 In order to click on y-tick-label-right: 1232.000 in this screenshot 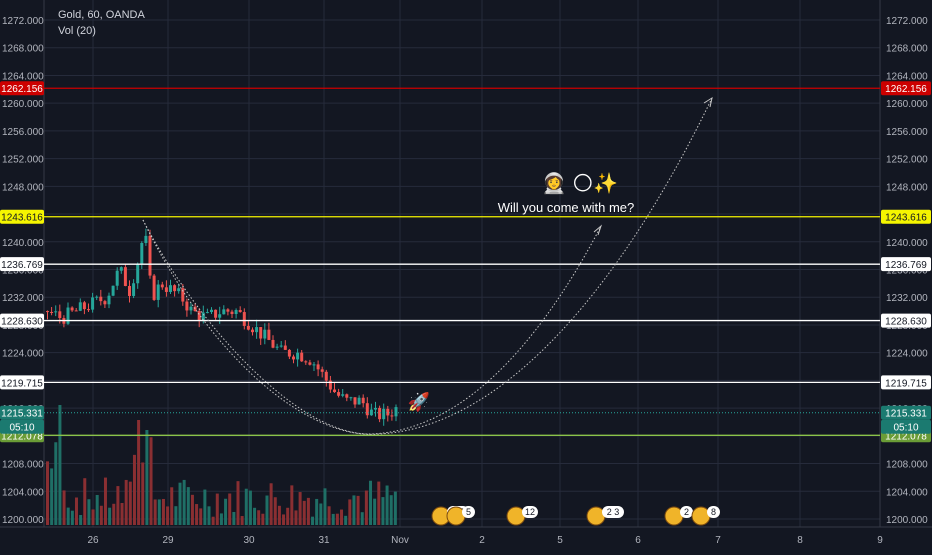, I will do `click(907, 298)`.